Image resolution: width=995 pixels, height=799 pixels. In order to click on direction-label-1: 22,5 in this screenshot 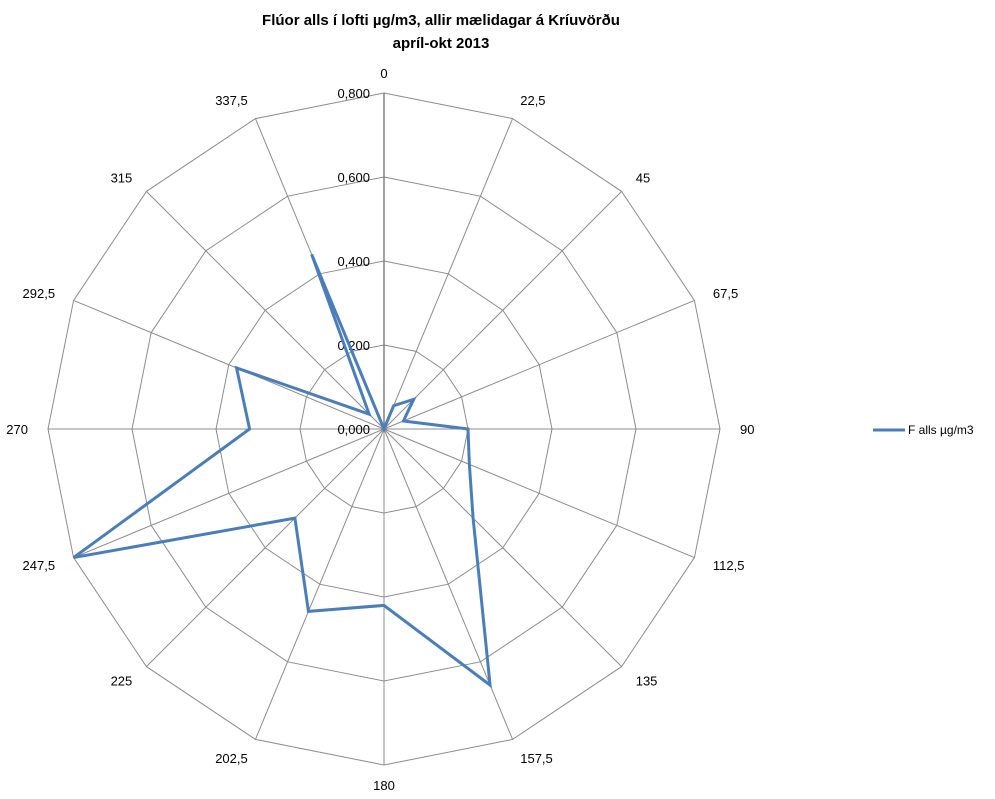, I will do `click(532, 100)`.